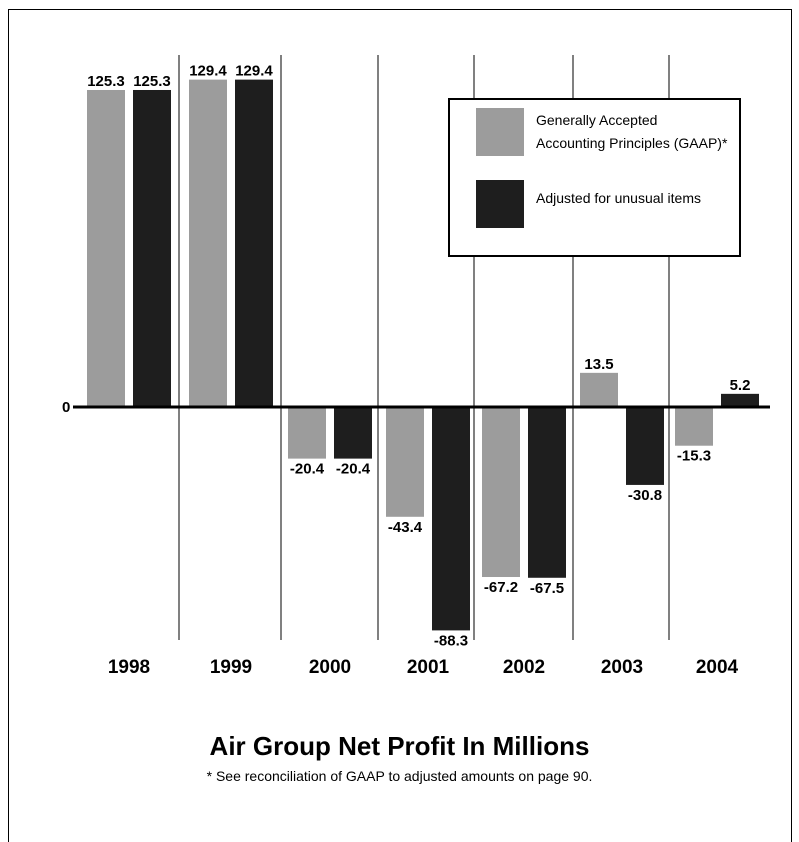 The image size is (799, 842). Describe the element at coordinates (596, 120) in the screenshot. I see `legend-label-gaap-line1: Generally Accepted` at that location.